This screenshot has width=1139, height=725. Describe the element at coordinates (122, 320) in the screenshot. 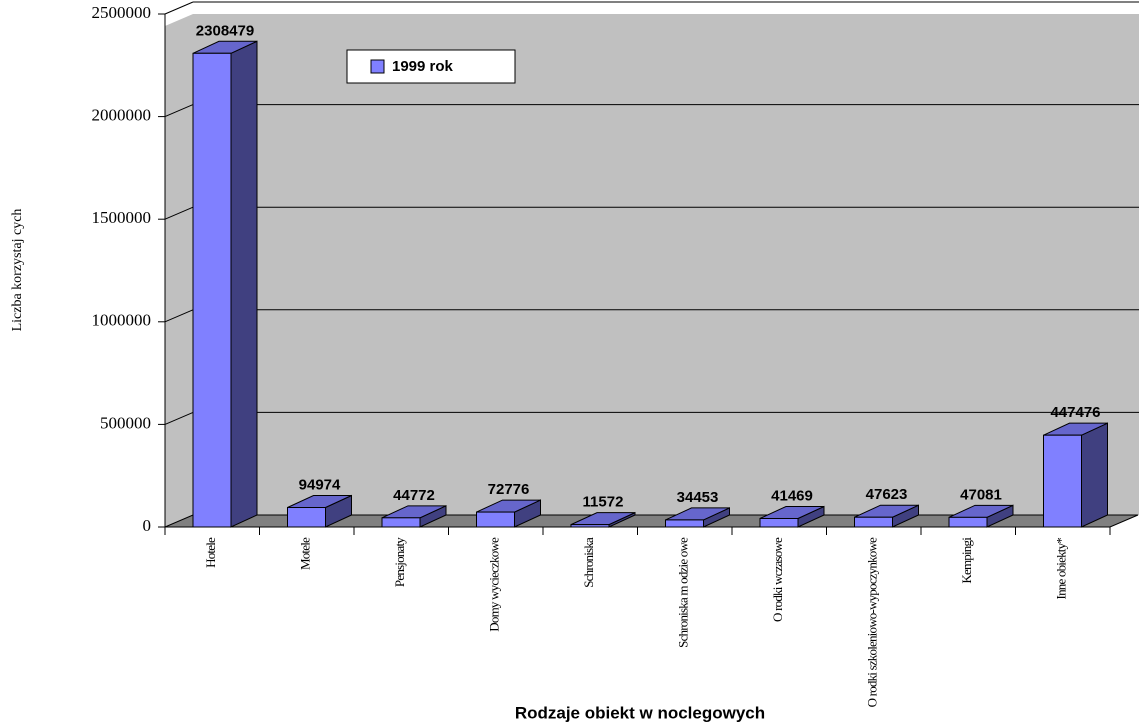

I see `y-tick-label: 1000000` at that location.